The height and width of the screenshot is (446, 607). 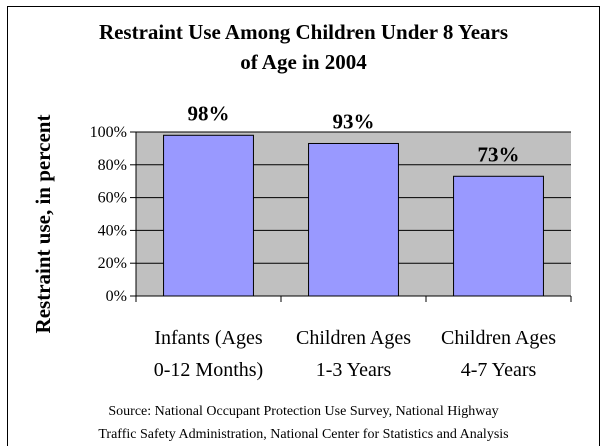 I want to click on category-label-0-0: Infants (Ages, so click(x=208, y=338).